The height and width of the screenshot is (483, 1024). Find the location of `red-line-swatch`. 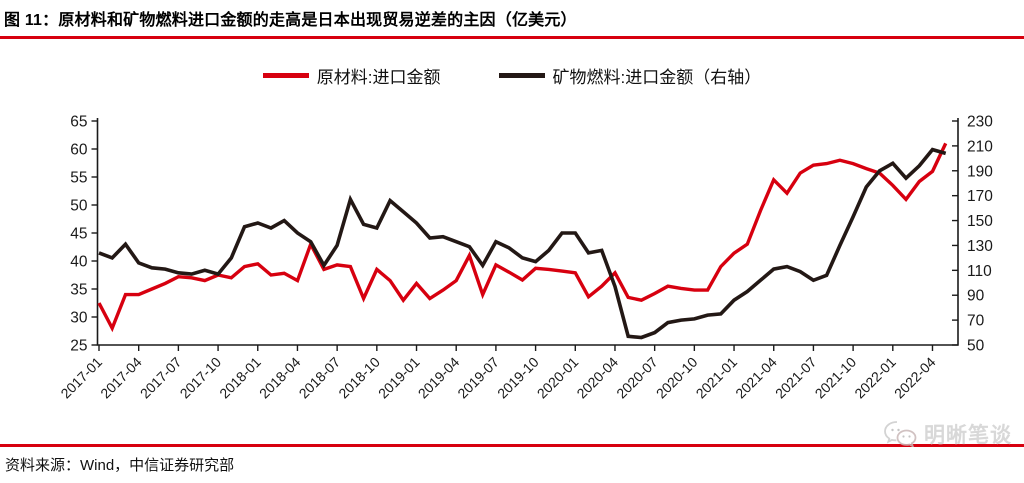

red-line-swatch is located at coordinates (285, 75).